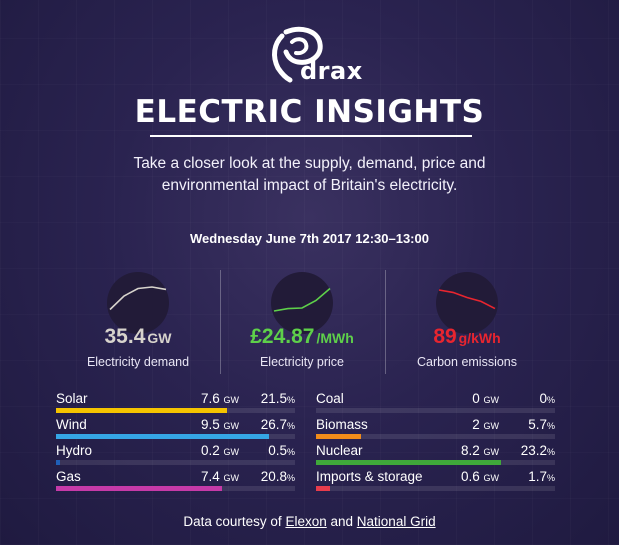 This screenshot has width=619, height=545. What do you see at coordinates (175, 455) in the screenshot?
I see `generation-row-hydro: Hydro 0.2 GW 0.5%` at bounding box center [175, 455].